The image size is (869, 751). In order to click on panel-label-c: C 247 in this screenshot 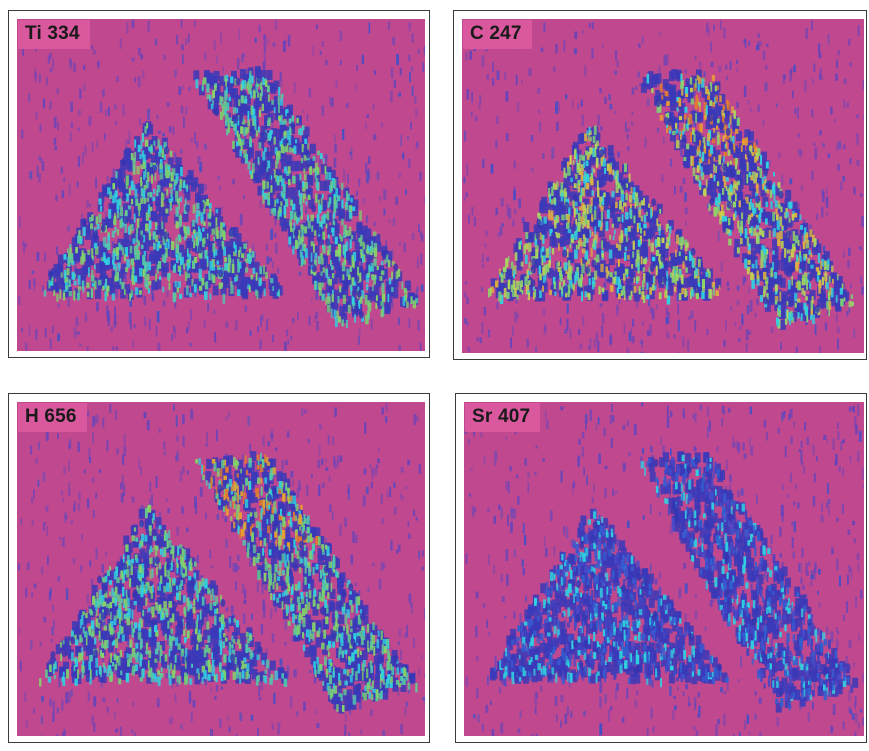, I will do `click(497, 34)`.